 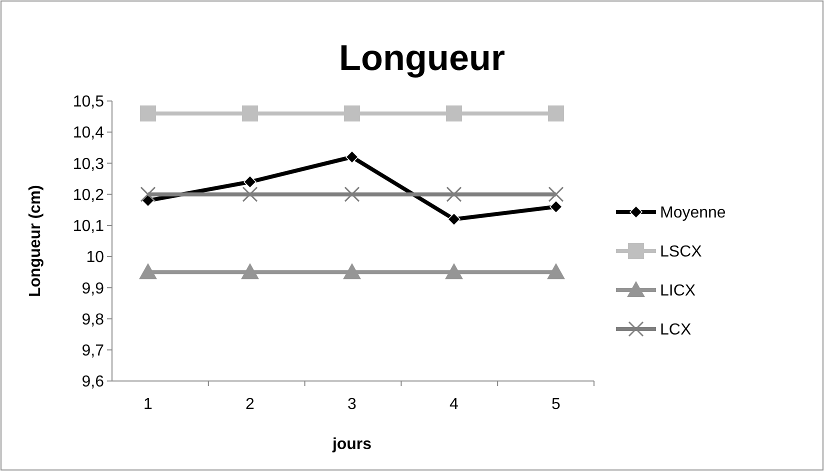 I want to click on y-tick-label: 10, so click(x=95, y=257).